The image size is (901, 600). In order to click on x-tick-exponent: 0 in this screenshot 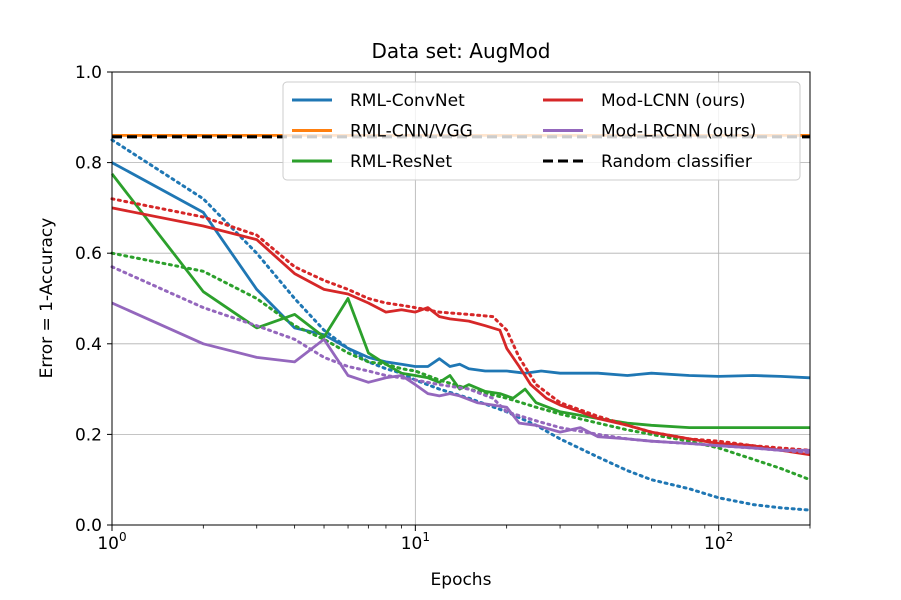, I will do `click(123, 537)`.